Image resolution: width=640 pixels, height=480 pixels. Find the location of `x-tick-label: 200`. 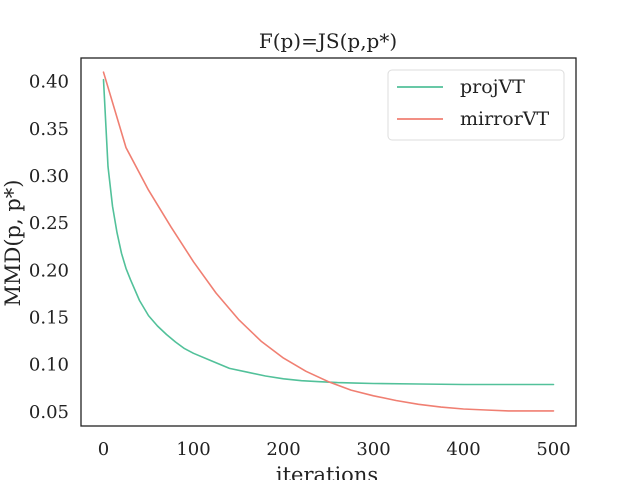

x-tick-label: 200 is located at coordinates (283, 449).